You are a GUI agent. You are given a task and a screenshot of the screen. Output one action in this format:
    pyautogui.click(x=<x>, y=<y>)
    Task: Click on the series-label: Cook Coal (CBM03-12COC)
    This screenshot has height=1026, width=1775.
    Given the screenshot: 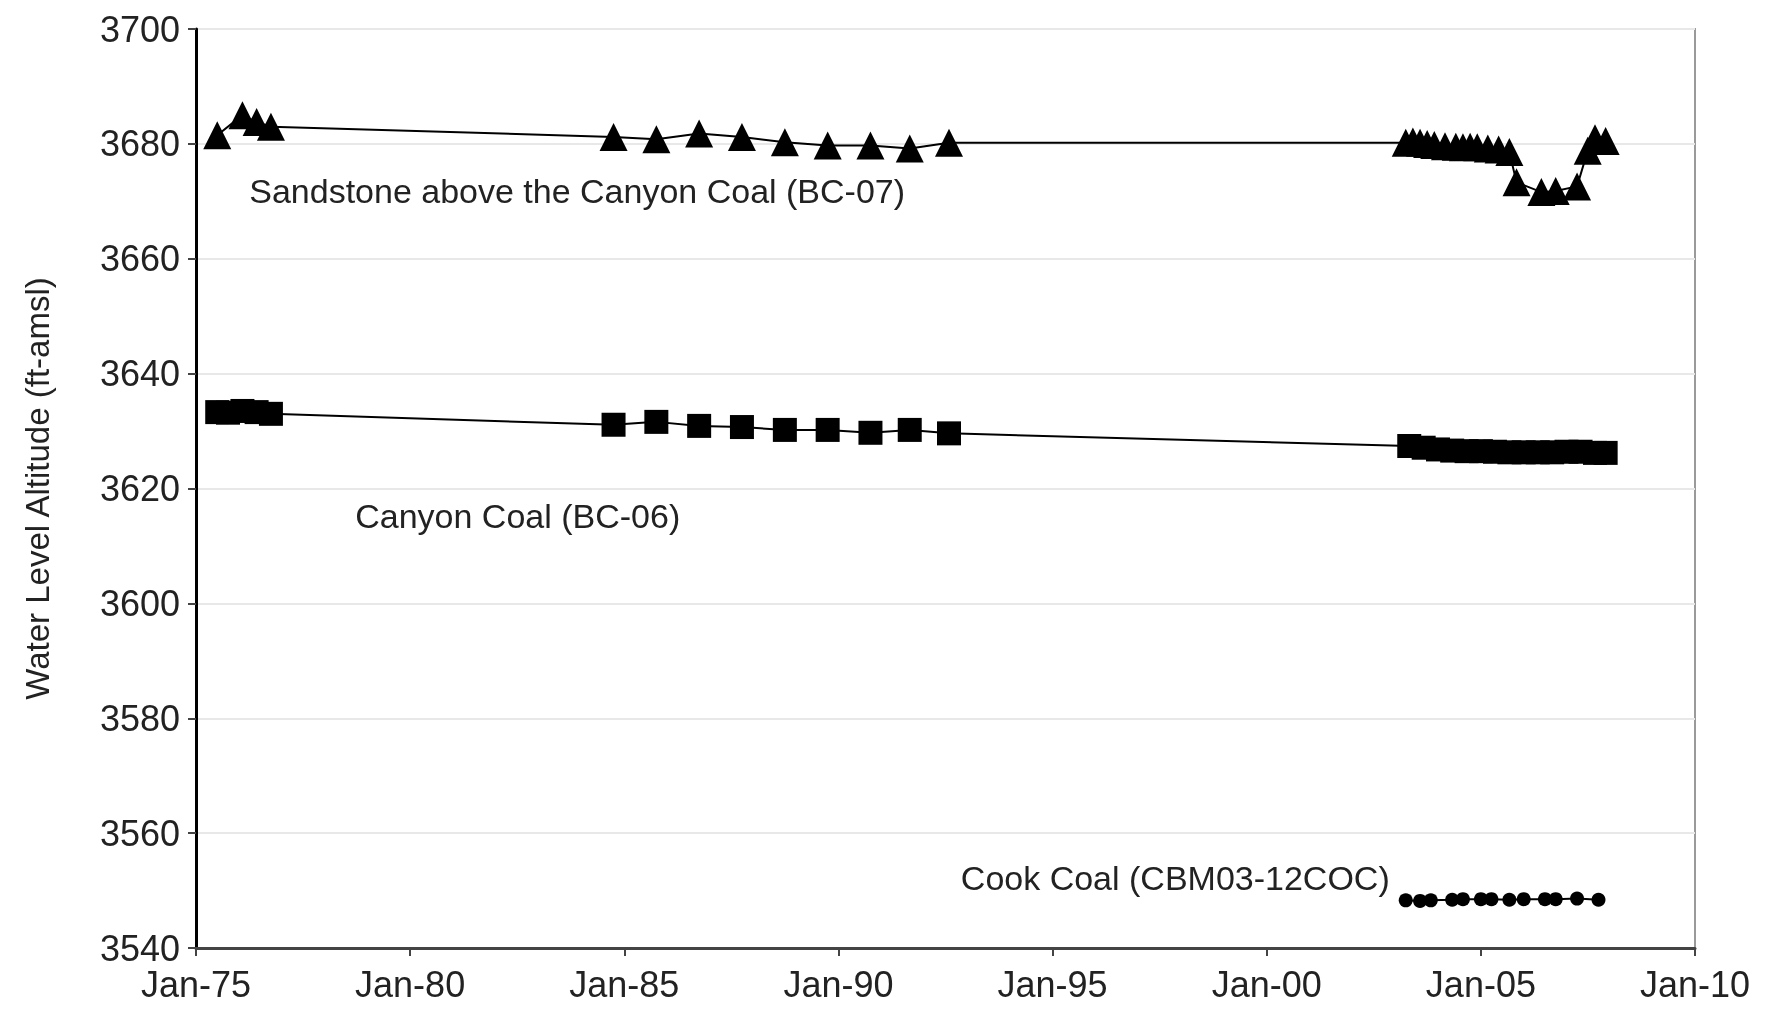 What is the action you would take?
    pyautogui.click(x=1175, y=878)
    